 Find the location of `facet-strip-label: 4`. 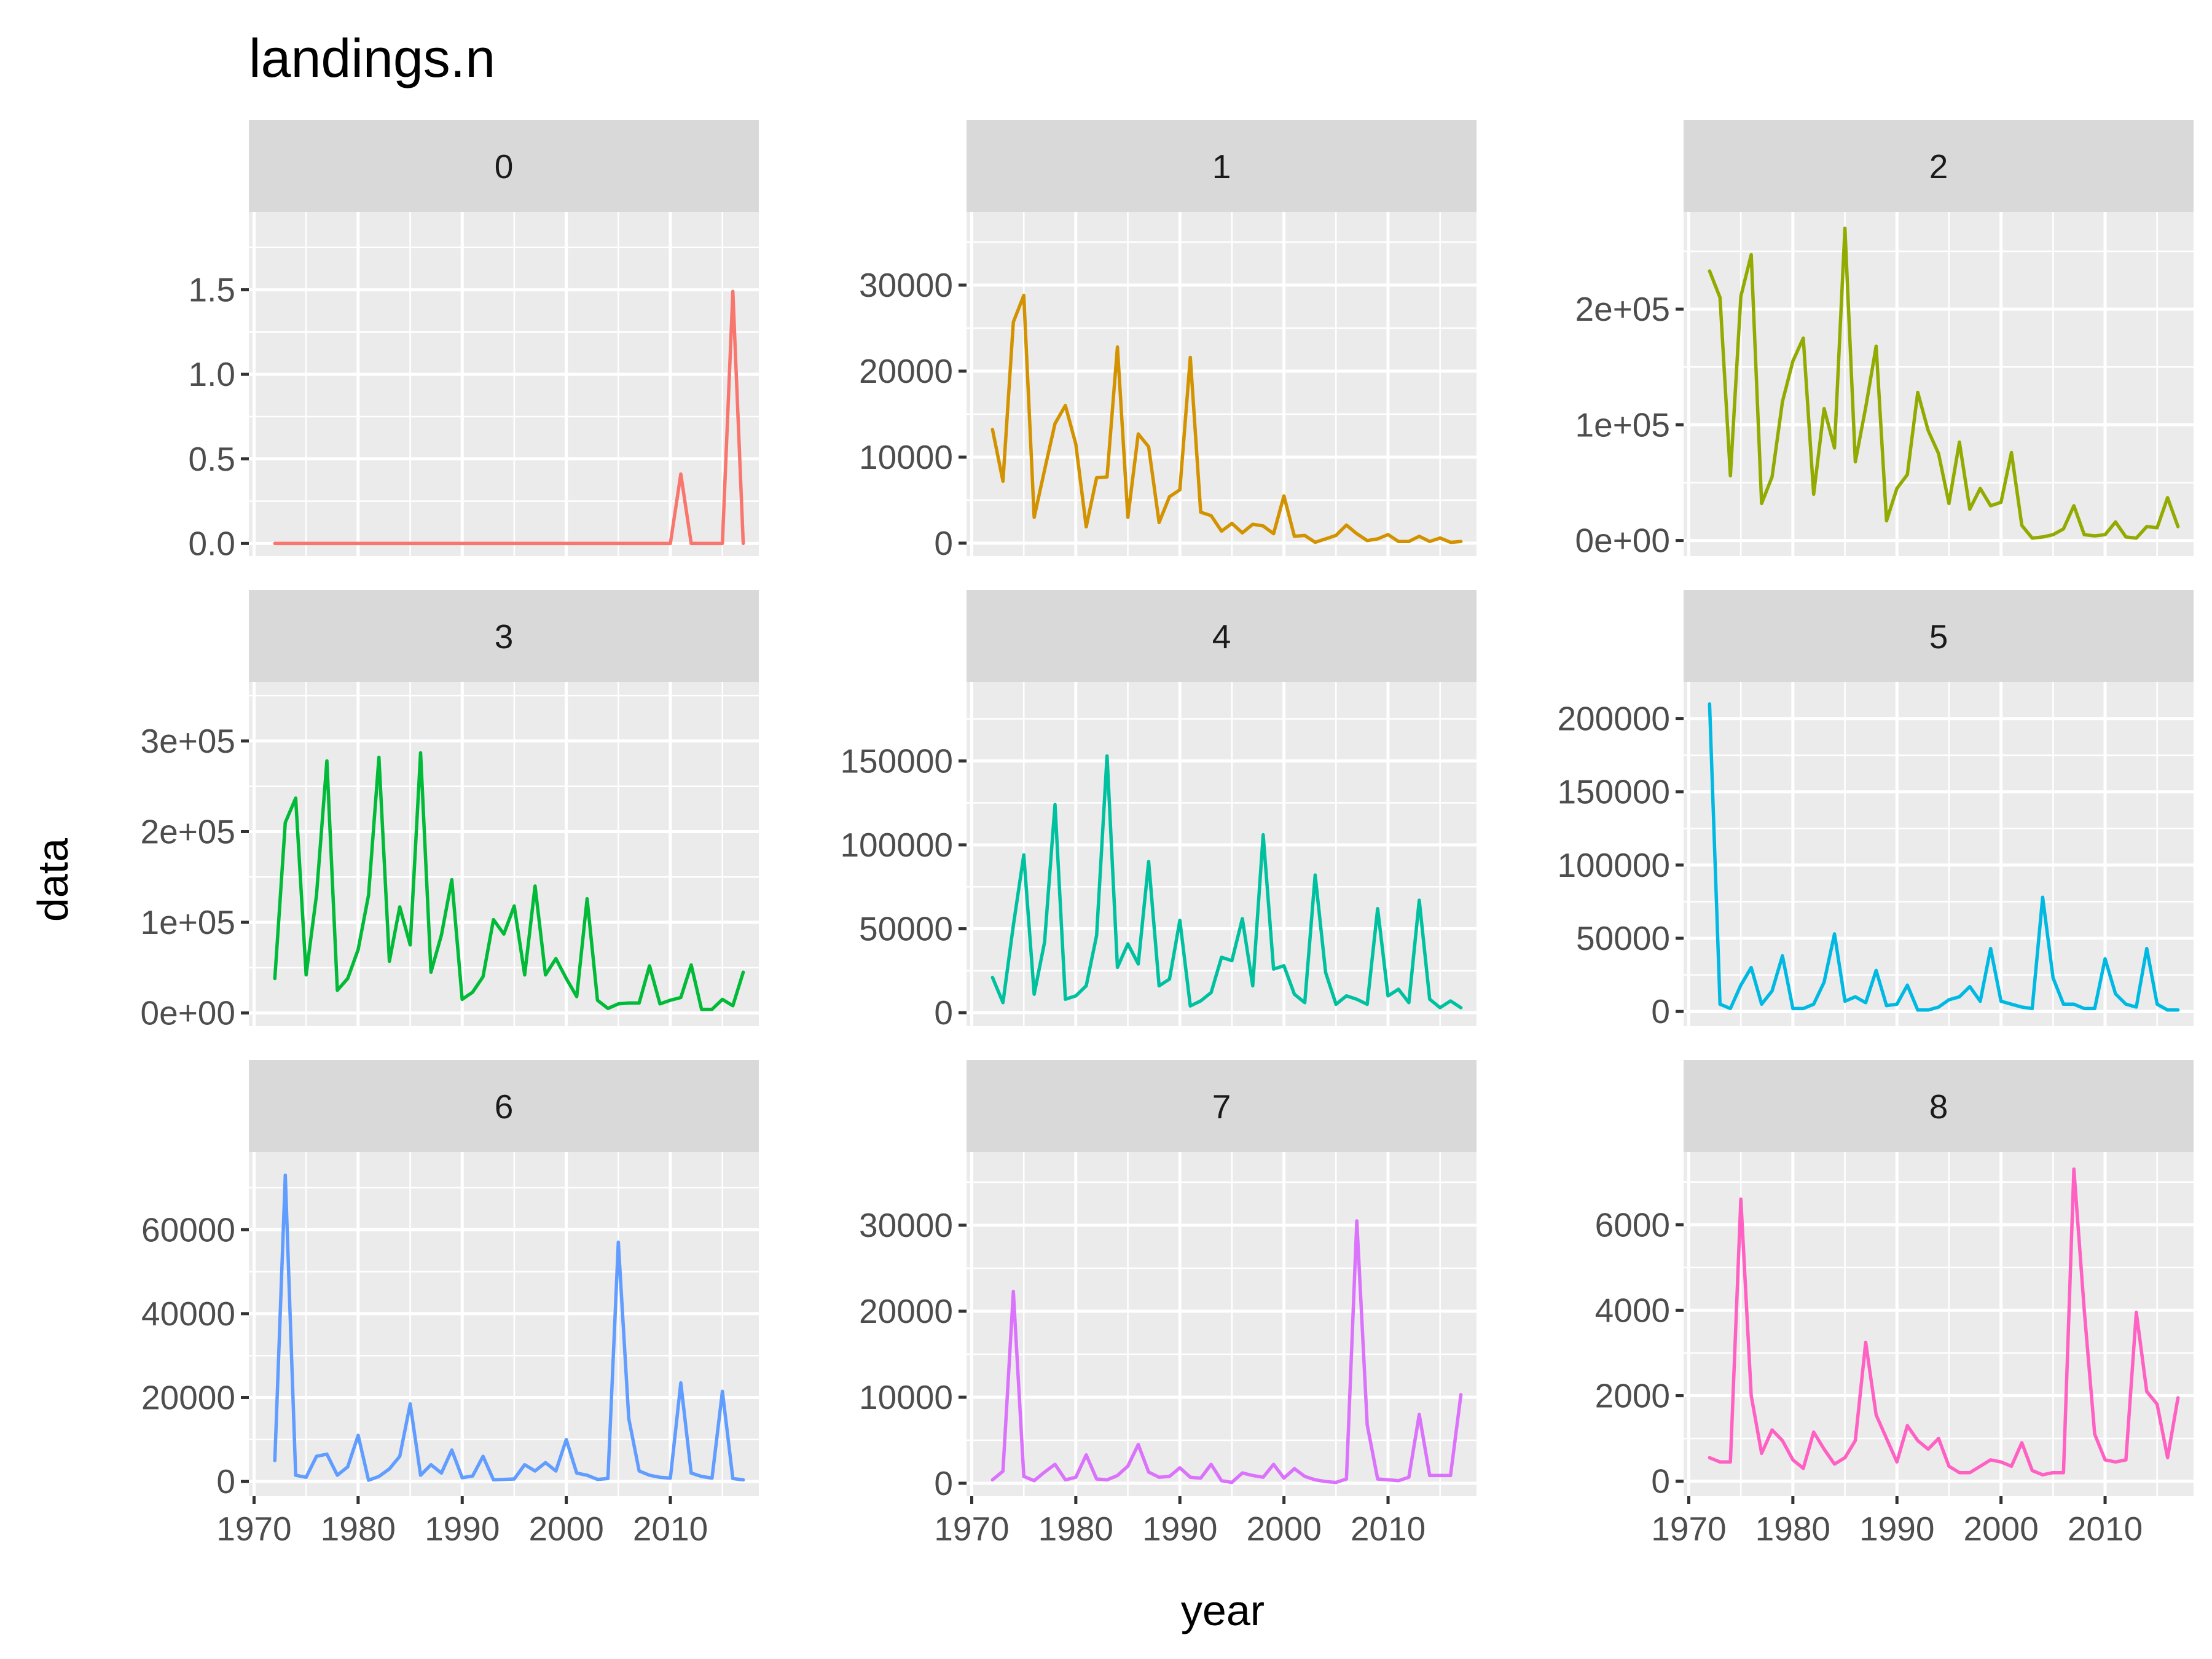

facet-strip-label: 4 is located at coordinates (1221, 637).